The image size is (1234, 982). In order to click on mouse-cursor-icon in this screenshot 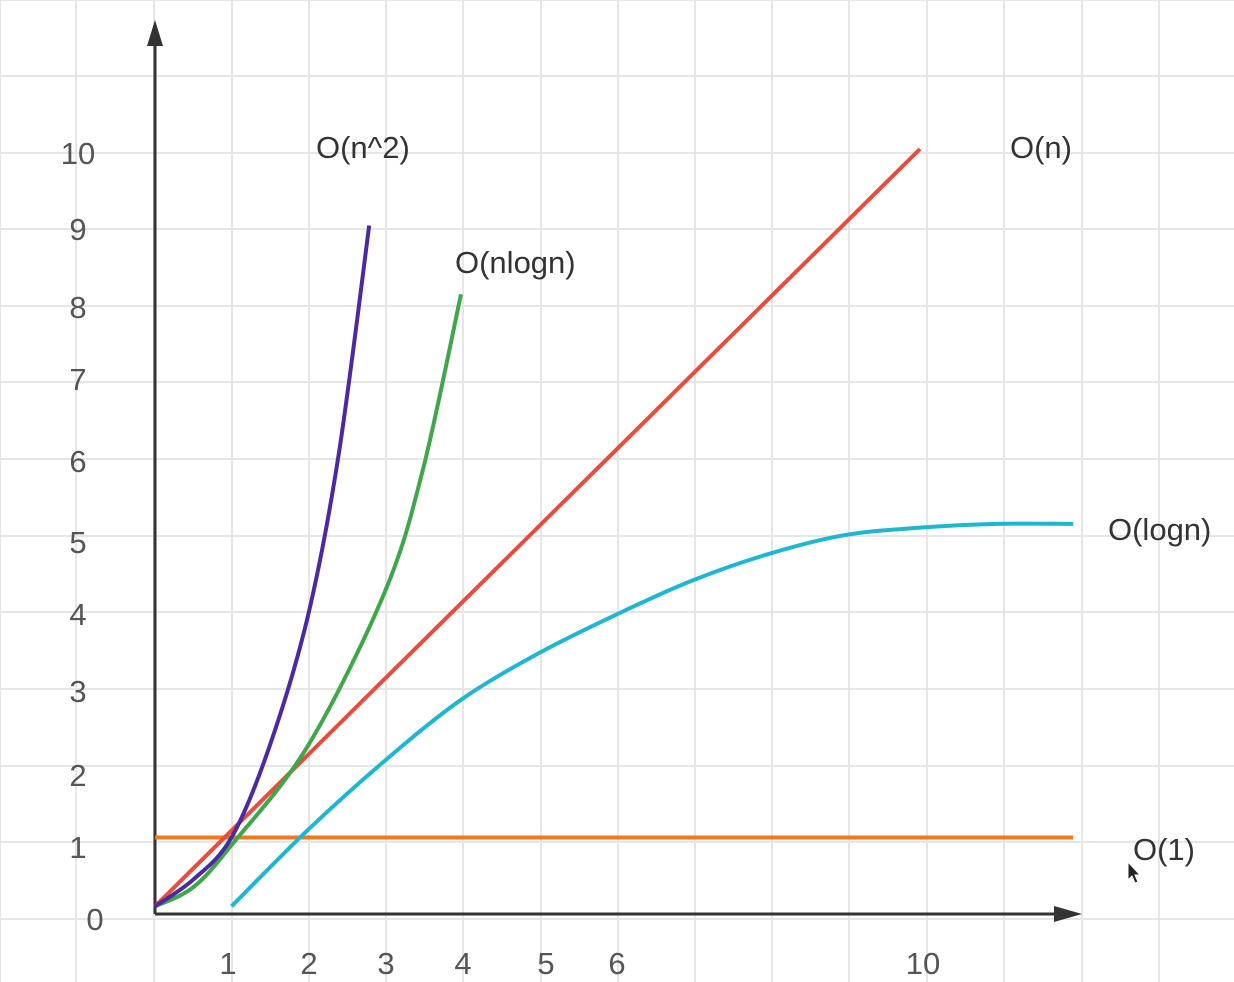, I will do `click(1134, 872)`.